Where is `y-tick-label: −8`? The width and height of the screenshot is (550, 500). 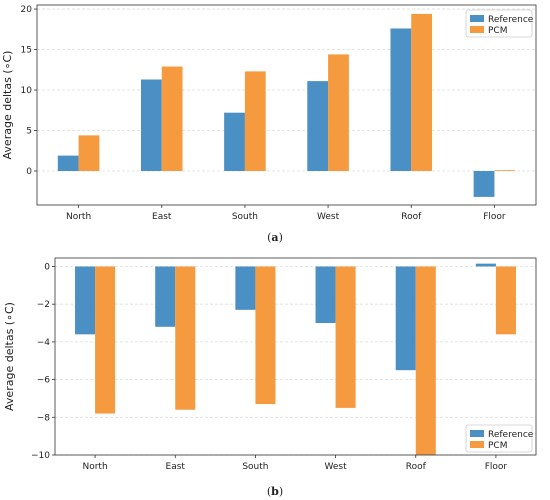
y-tick-label: −8 is located at coordinates (44, 418).